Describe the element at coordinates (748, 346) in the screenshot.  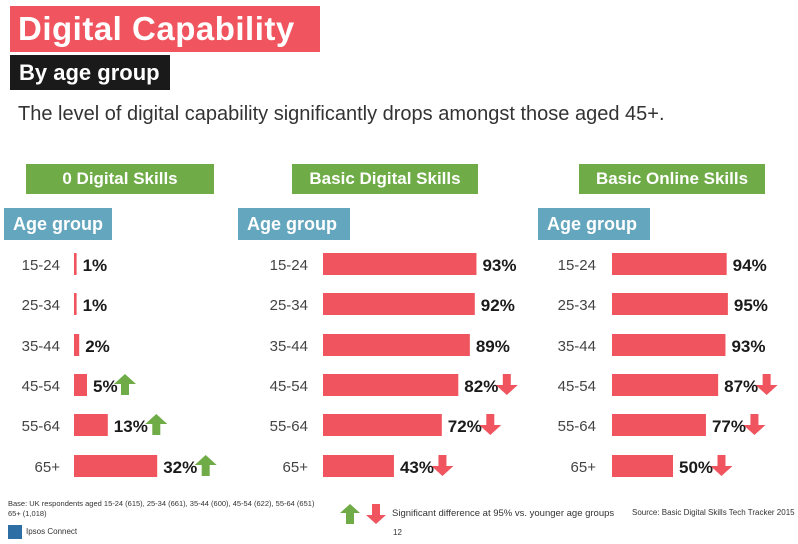
I see `basic-online-skills-value-label: 93%` at that location.